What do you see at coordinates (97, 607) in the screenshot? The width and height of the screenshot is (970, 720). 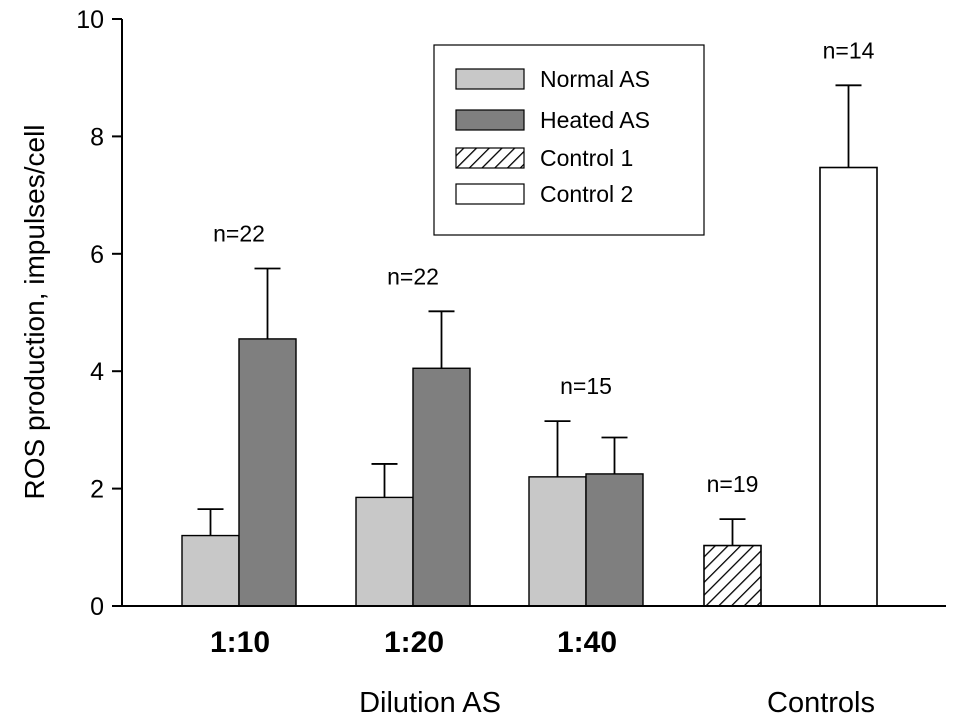 I see `y-tick-label-0: 0` at bounding box center [97, 607].